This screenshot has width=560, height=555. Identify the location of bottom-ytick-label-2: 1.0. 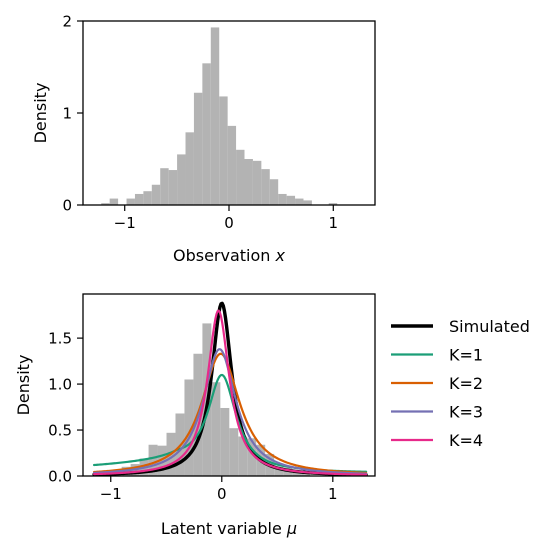
(60, 385).